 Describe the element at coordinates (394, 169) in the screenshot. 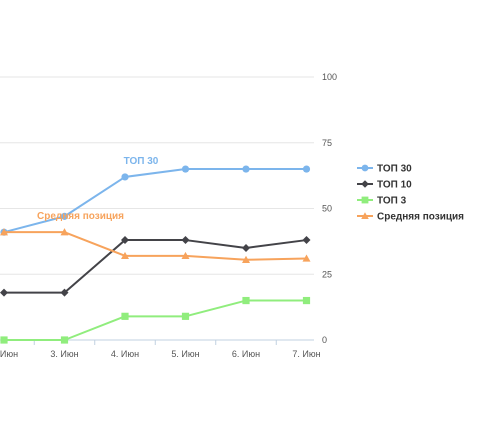

I see `legend-label: ТОП 30` at that location.